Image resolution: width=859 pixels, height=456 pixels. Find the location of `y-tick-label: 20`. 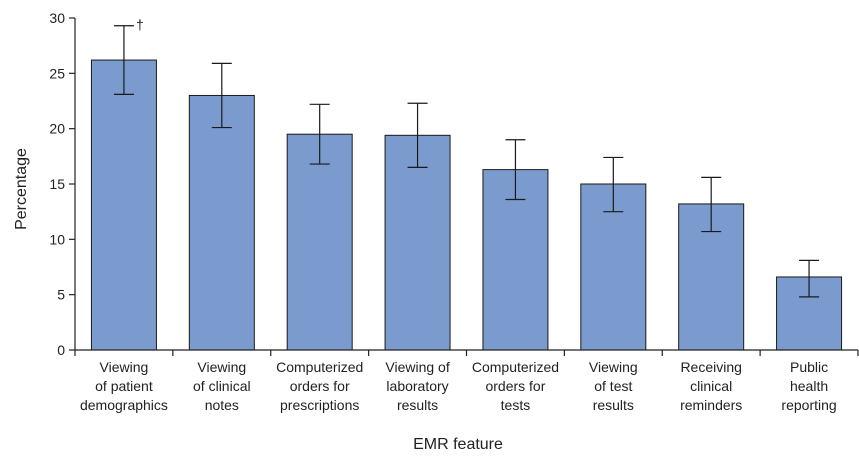

y-tick-label: 20 is located at coordinates (57, 129).